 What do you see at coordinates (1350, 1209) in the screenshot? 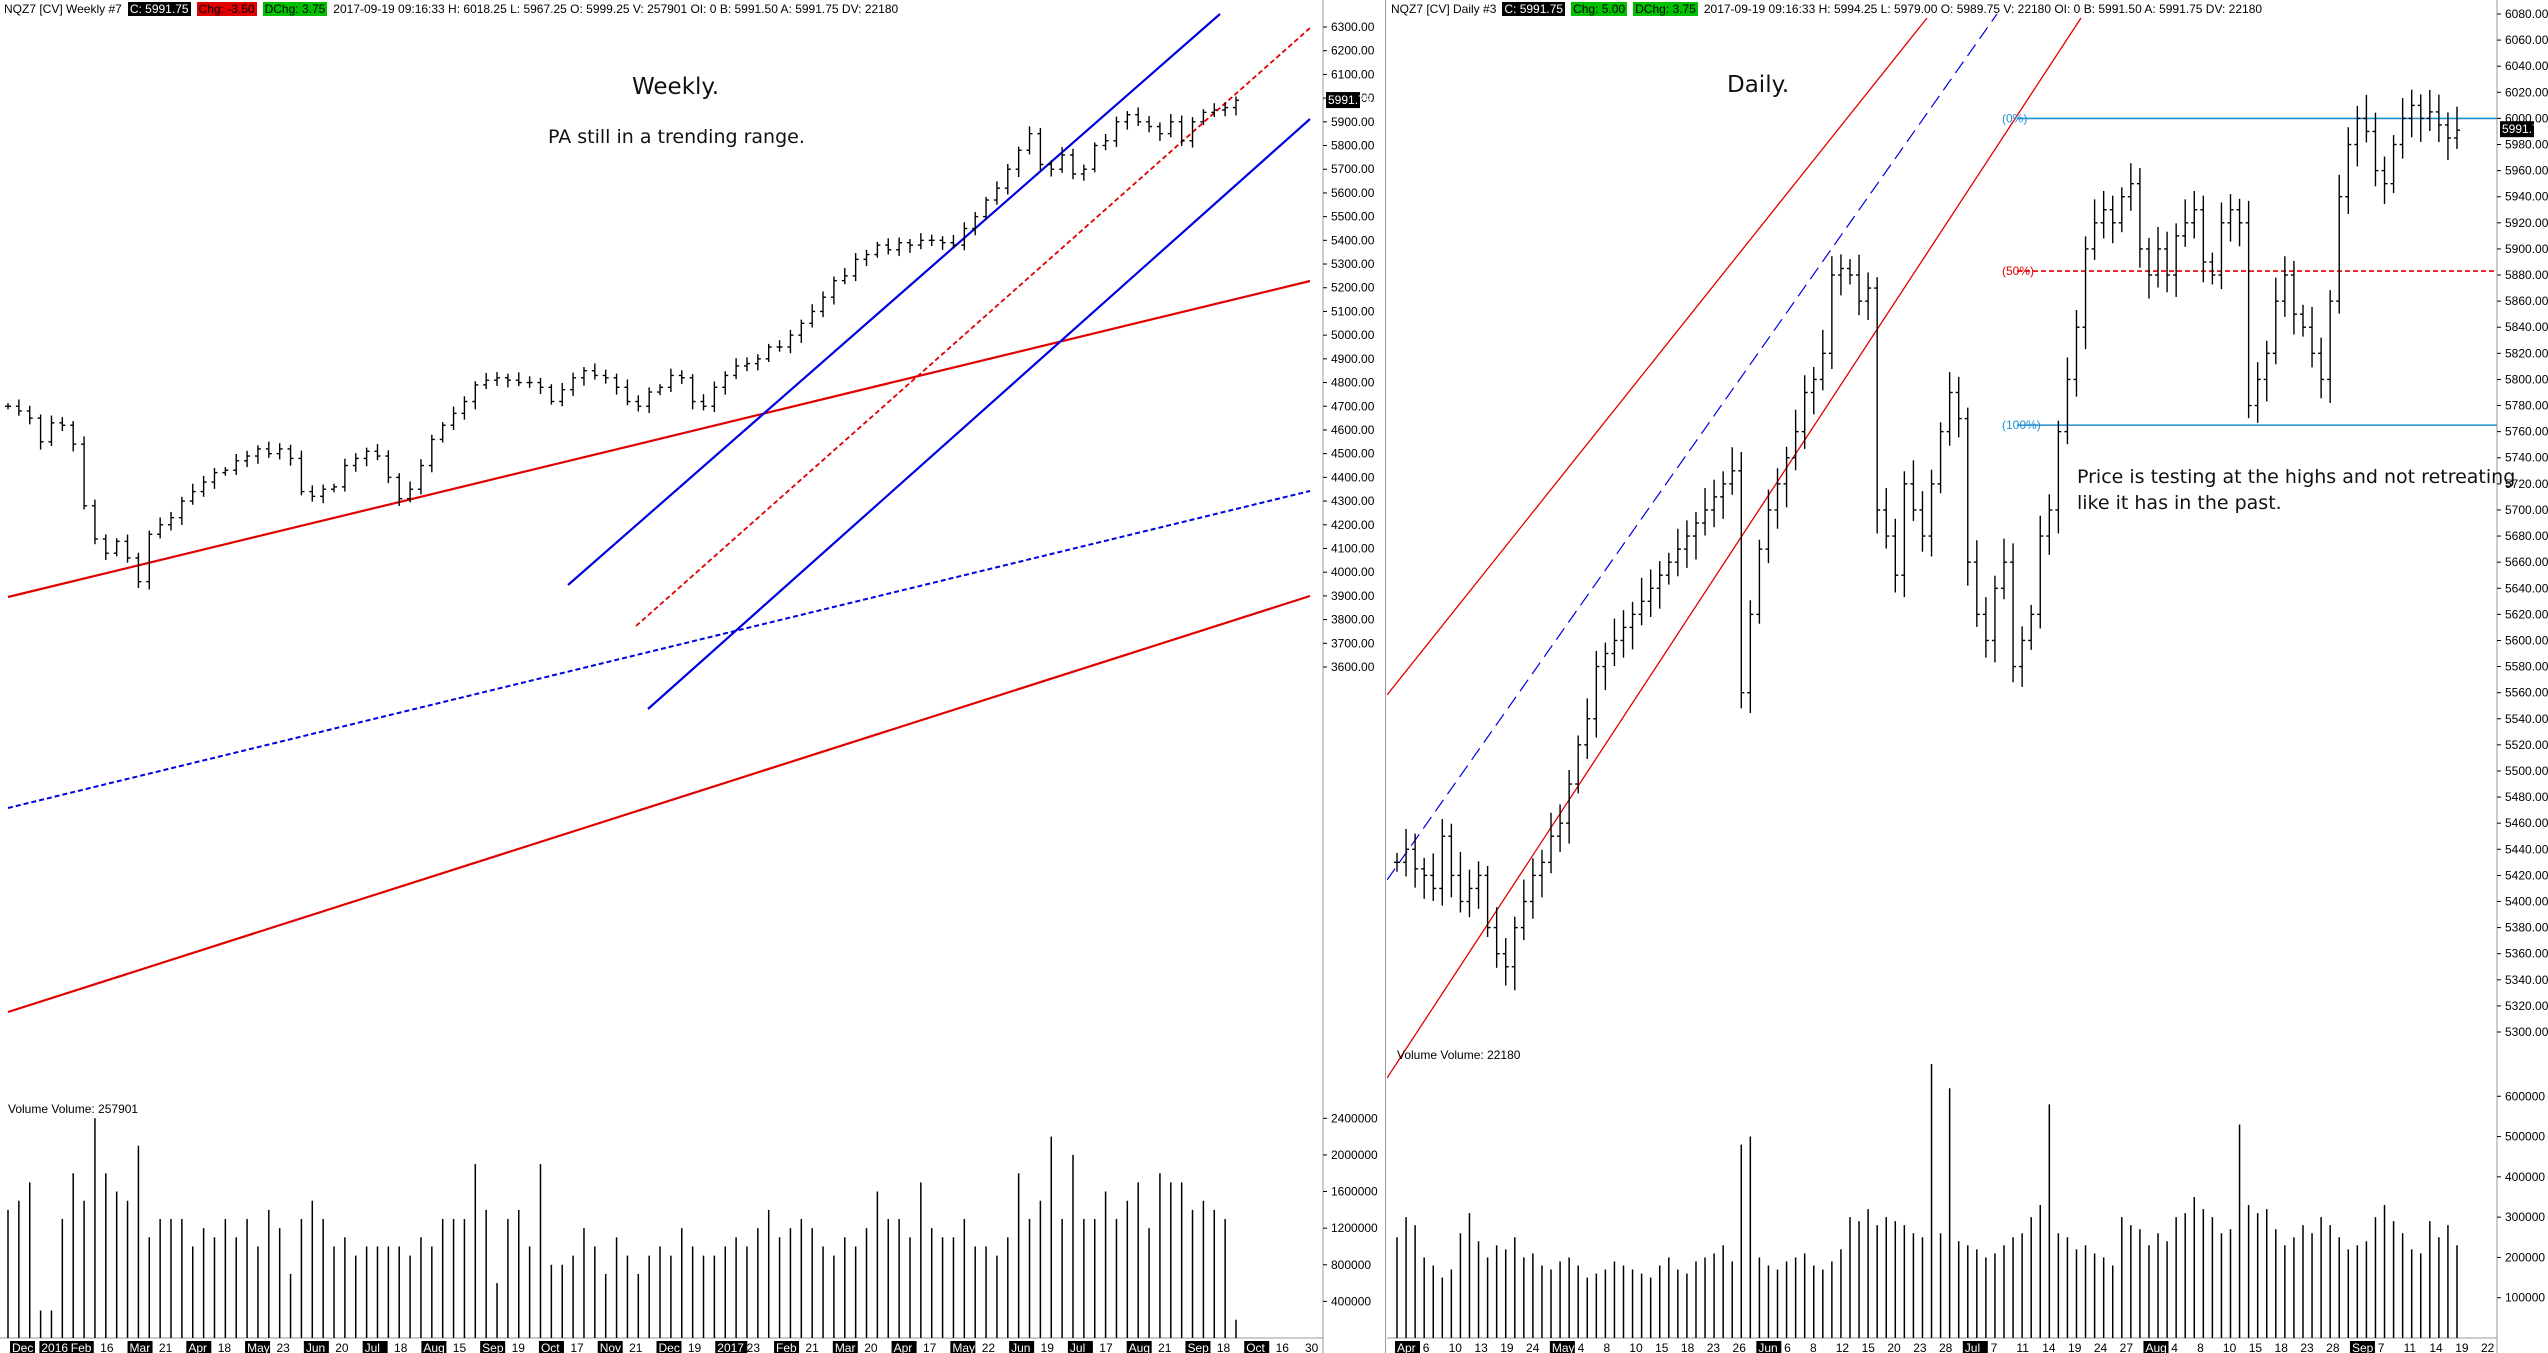
I see `weekly-volume-axis: 2400000 2000000 1600000 1200000 800000 400000` at bounding box center [1350, 1209].